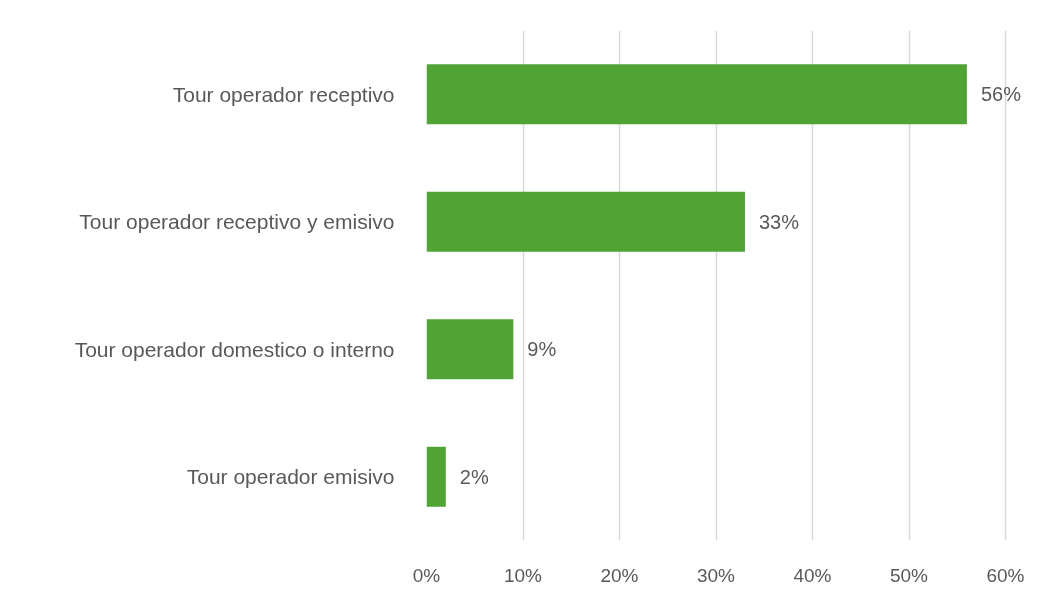 This screenshot has width=1058, height=601. I want to click on y-tick-label: Tour operador receptivo y emisivo, so click(237, 222).